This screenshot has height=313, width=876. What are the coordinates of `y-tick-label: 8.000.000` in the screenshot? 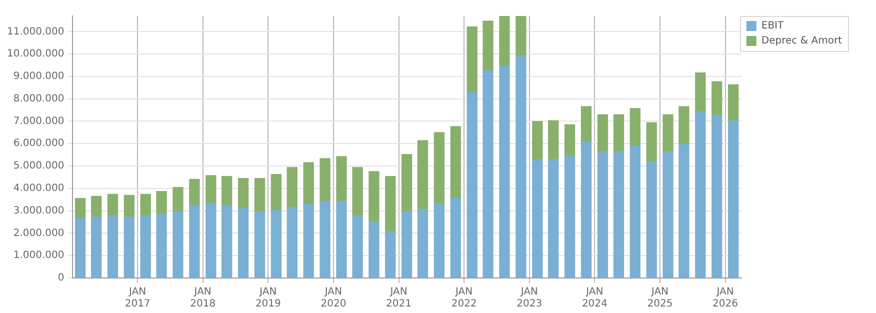 It's located at (38, 98).